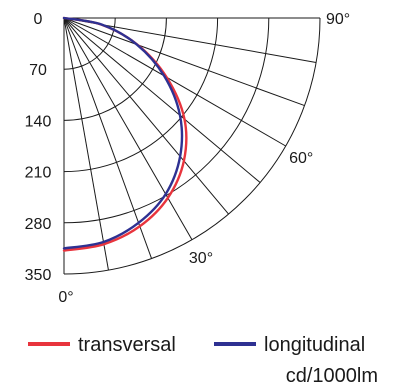 Image resolution: width=393 pixels, height=390 pixels. Describe the element at coordinates (332, 375) in the screenshot. I see `unit-label: cd/1000lm` at that location.